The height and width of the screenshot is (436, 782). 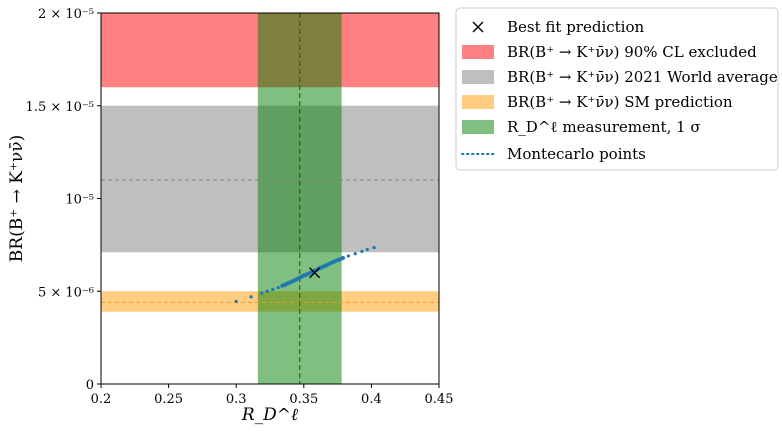 What do you see at coordinates (90, 385) in the screenshot?
I see `y-tick-label: 0` at bounding box center [90, 385].